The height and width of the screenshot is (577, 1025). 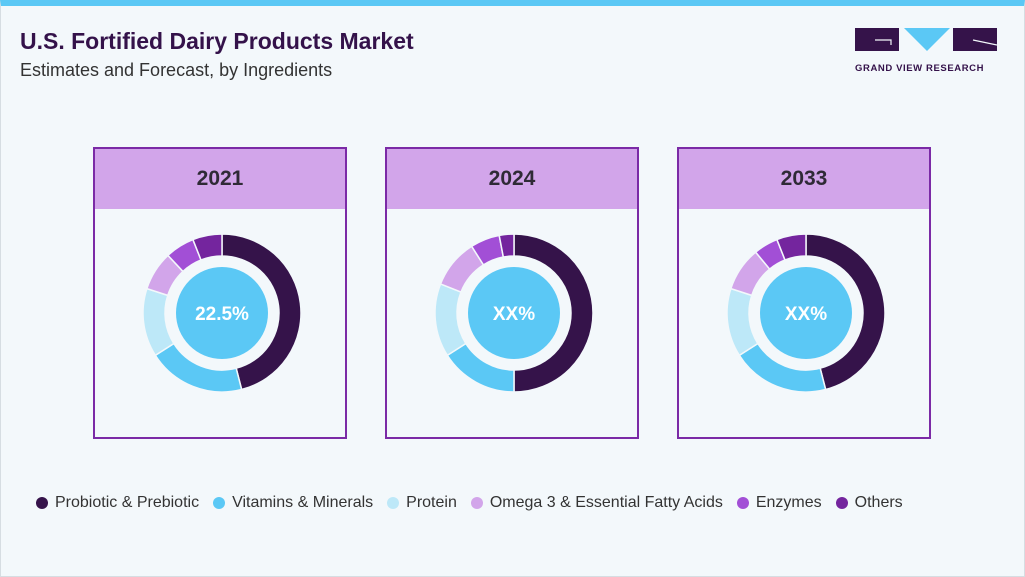 I want to click on chart-title: U.S. Fortified Dairy Products Market, so click(x=217, y=41).